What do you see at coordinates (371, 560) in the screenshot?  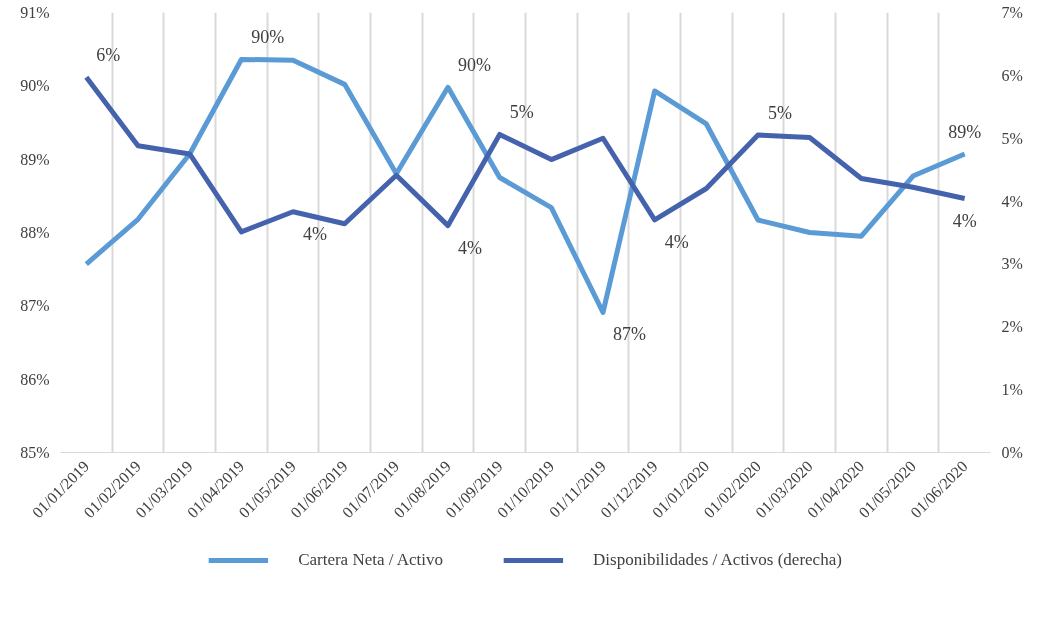 I see `legend-label: Cartera Neta / Activo` at bounding box center [371, 560].